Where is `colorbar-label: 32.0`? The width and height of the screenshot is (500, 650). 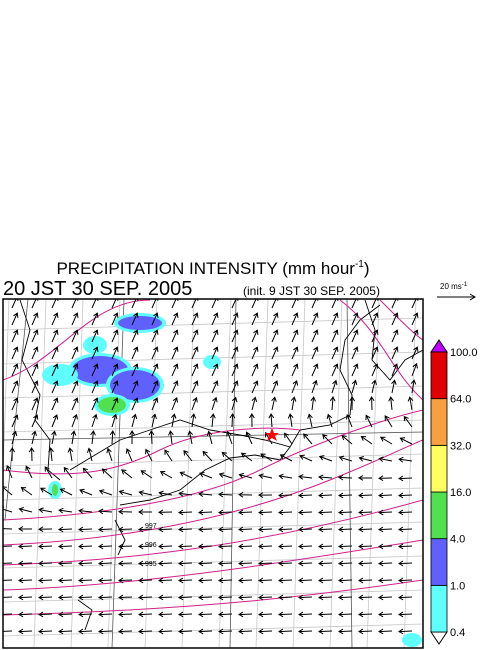 colorbar-label: 32.0 is located at coordinates (460, 446).